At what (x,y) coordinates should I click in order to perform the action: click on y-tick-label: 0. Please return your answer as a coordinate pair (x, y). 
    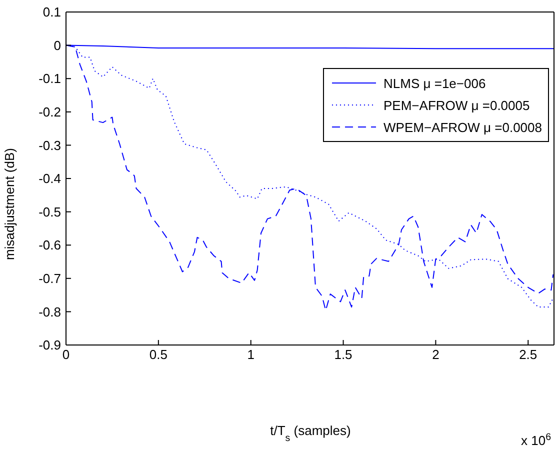
    Looking at the image, I should click on (57, 45).